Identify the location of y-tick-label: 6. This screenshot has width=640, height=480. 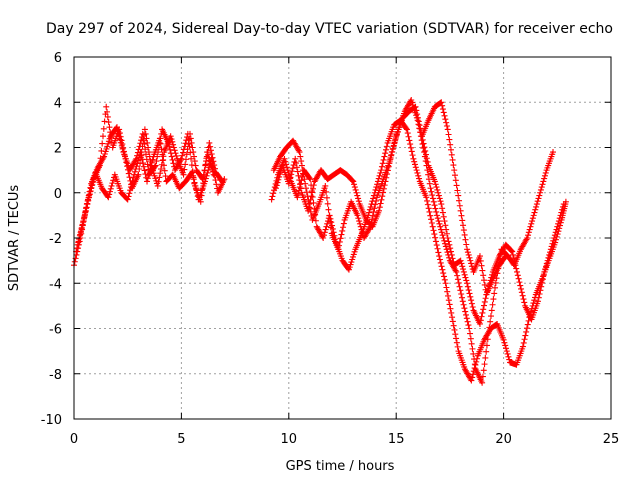
(58, 58).